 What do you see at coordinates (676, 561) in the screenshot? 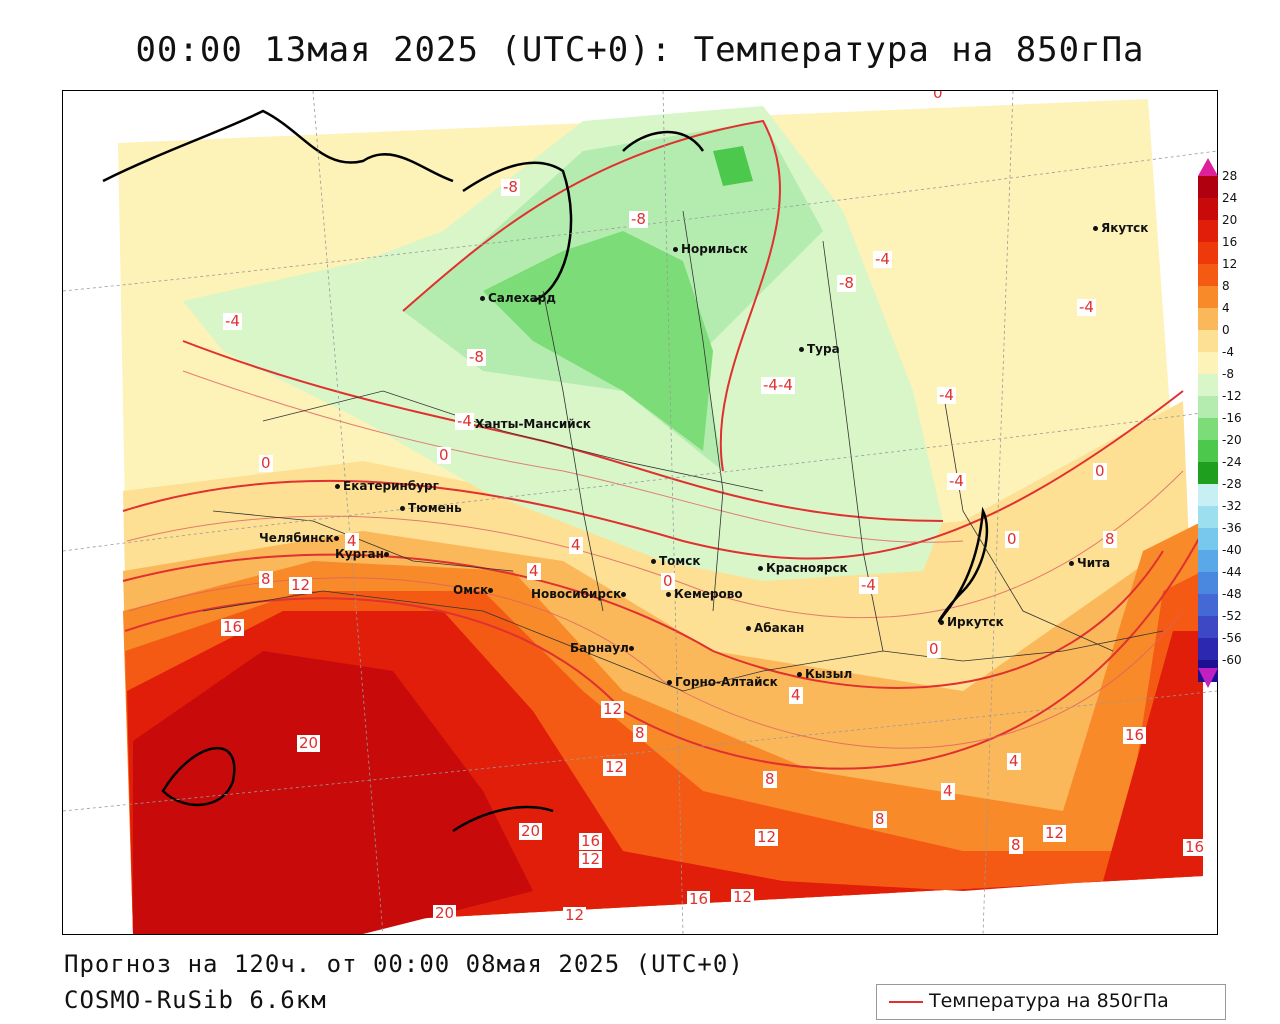
I see `city-tomsk: Томск` at bounding box center [676, 561].